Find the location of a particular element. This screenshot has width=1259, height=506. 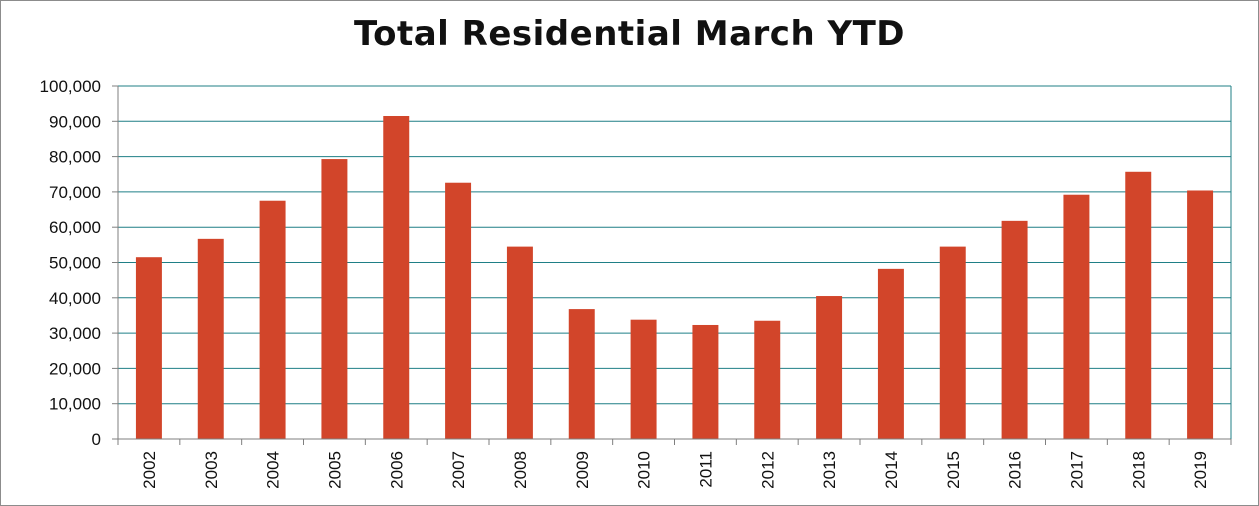

x-tick-label: 2005 is located at coordinates (334, 470).